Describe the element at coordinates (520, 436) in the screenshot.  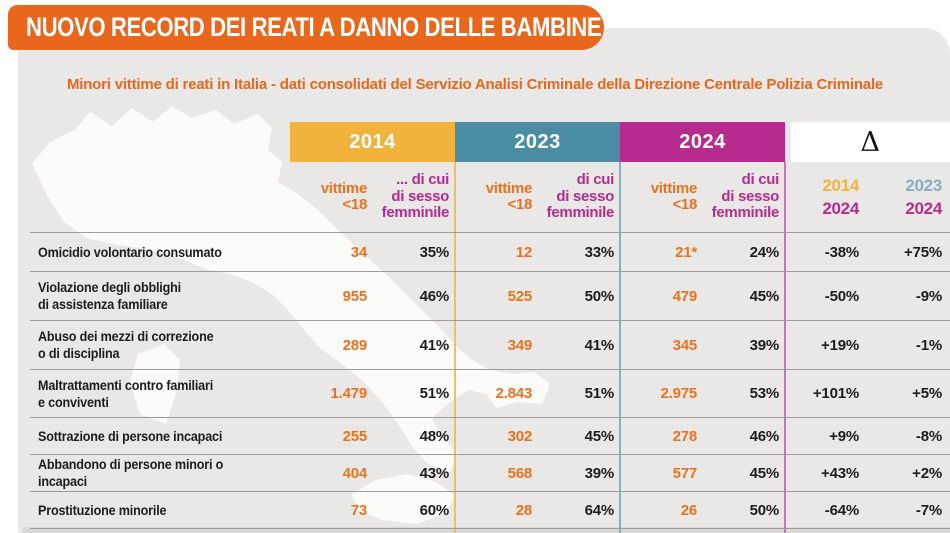
I see `victims-2023: 302` at that location.